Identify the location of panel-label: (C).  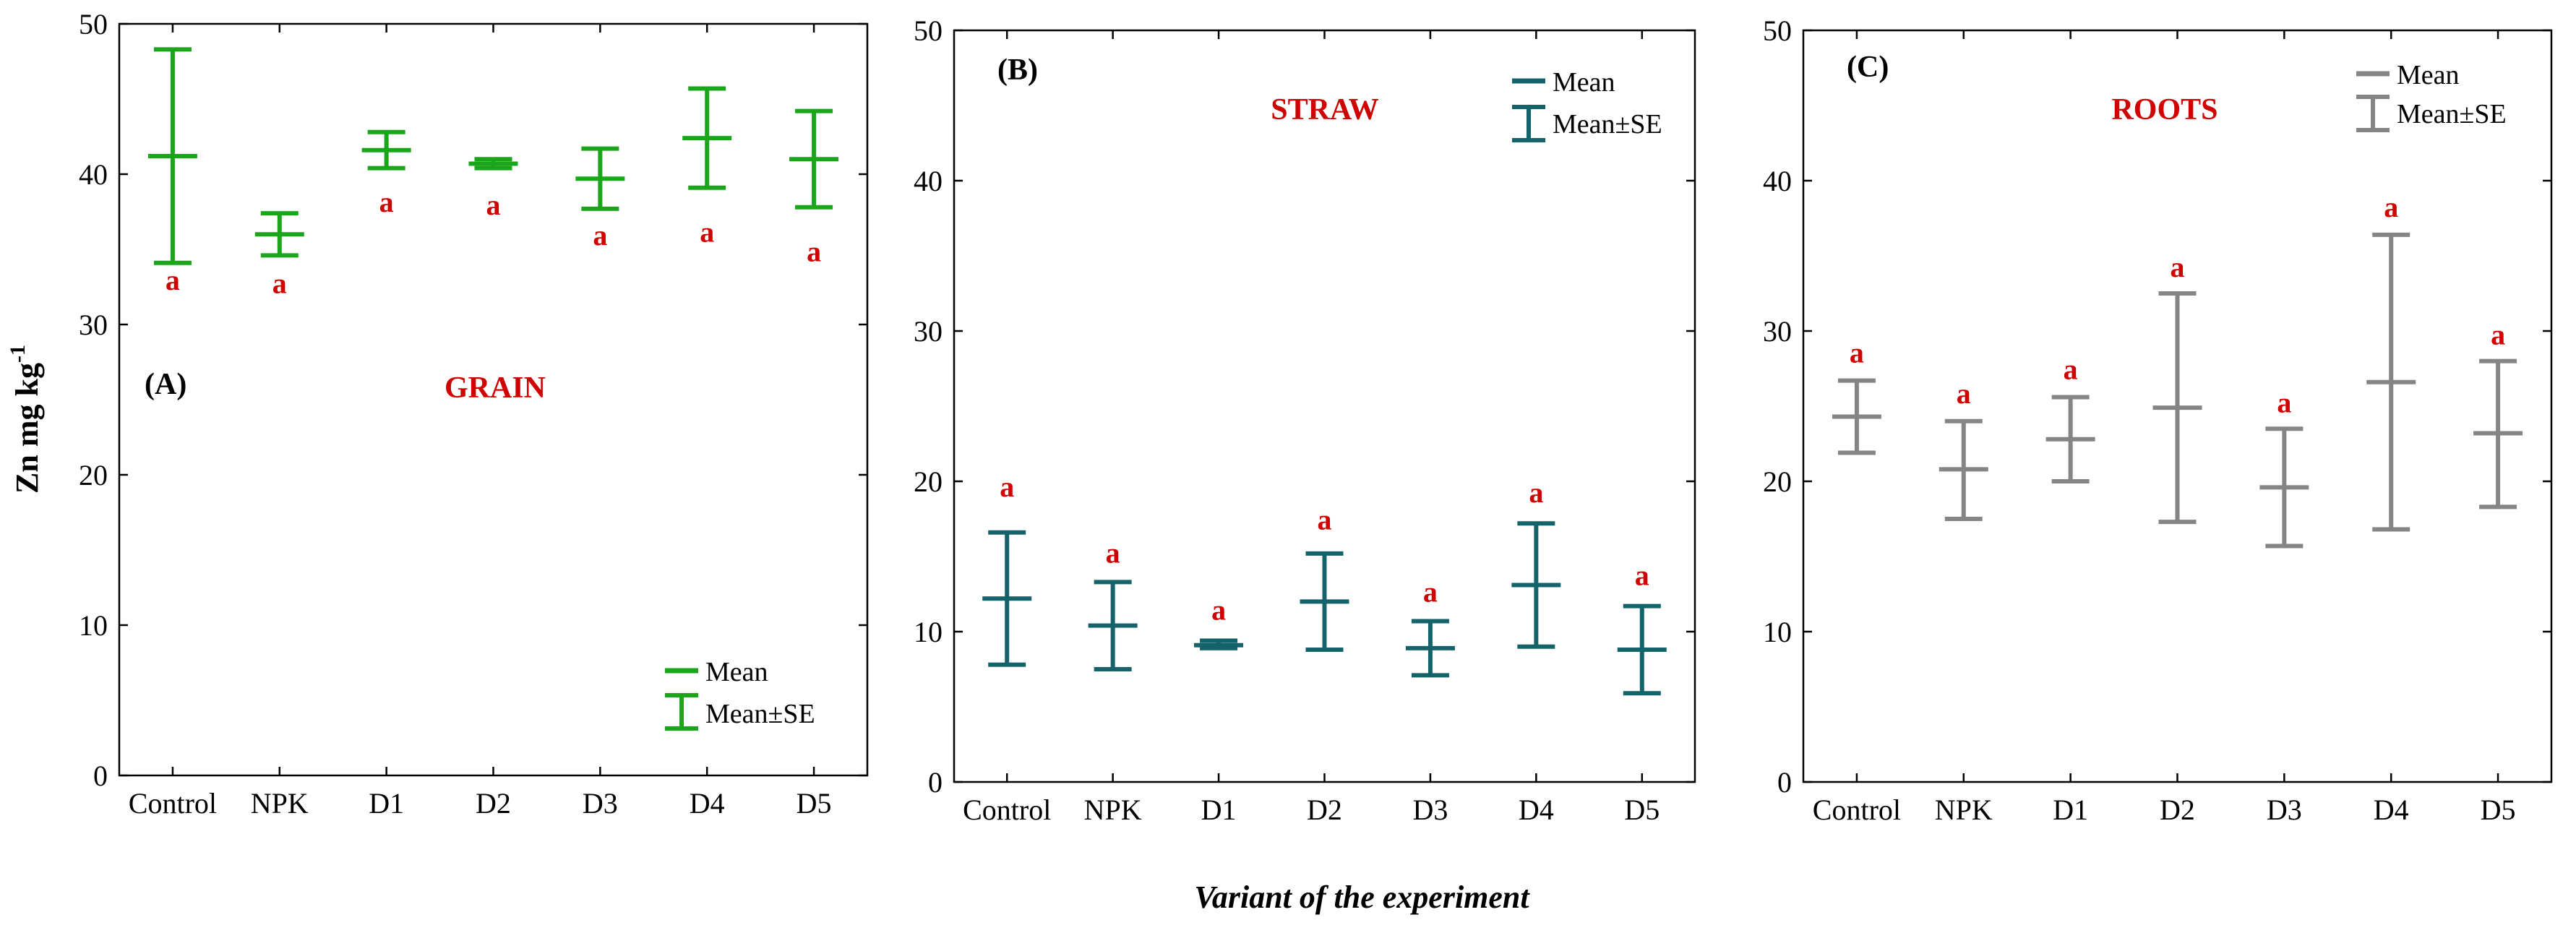
(1868, 67).